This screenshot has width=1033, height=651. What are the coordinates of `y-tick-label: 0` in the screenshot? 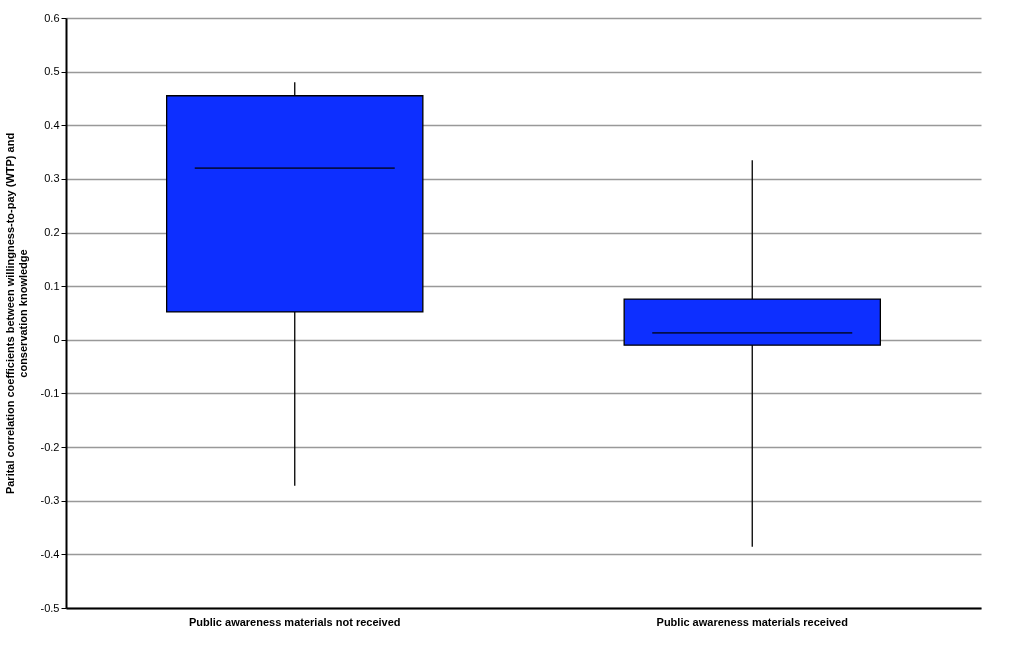 It's located at (56, 339).